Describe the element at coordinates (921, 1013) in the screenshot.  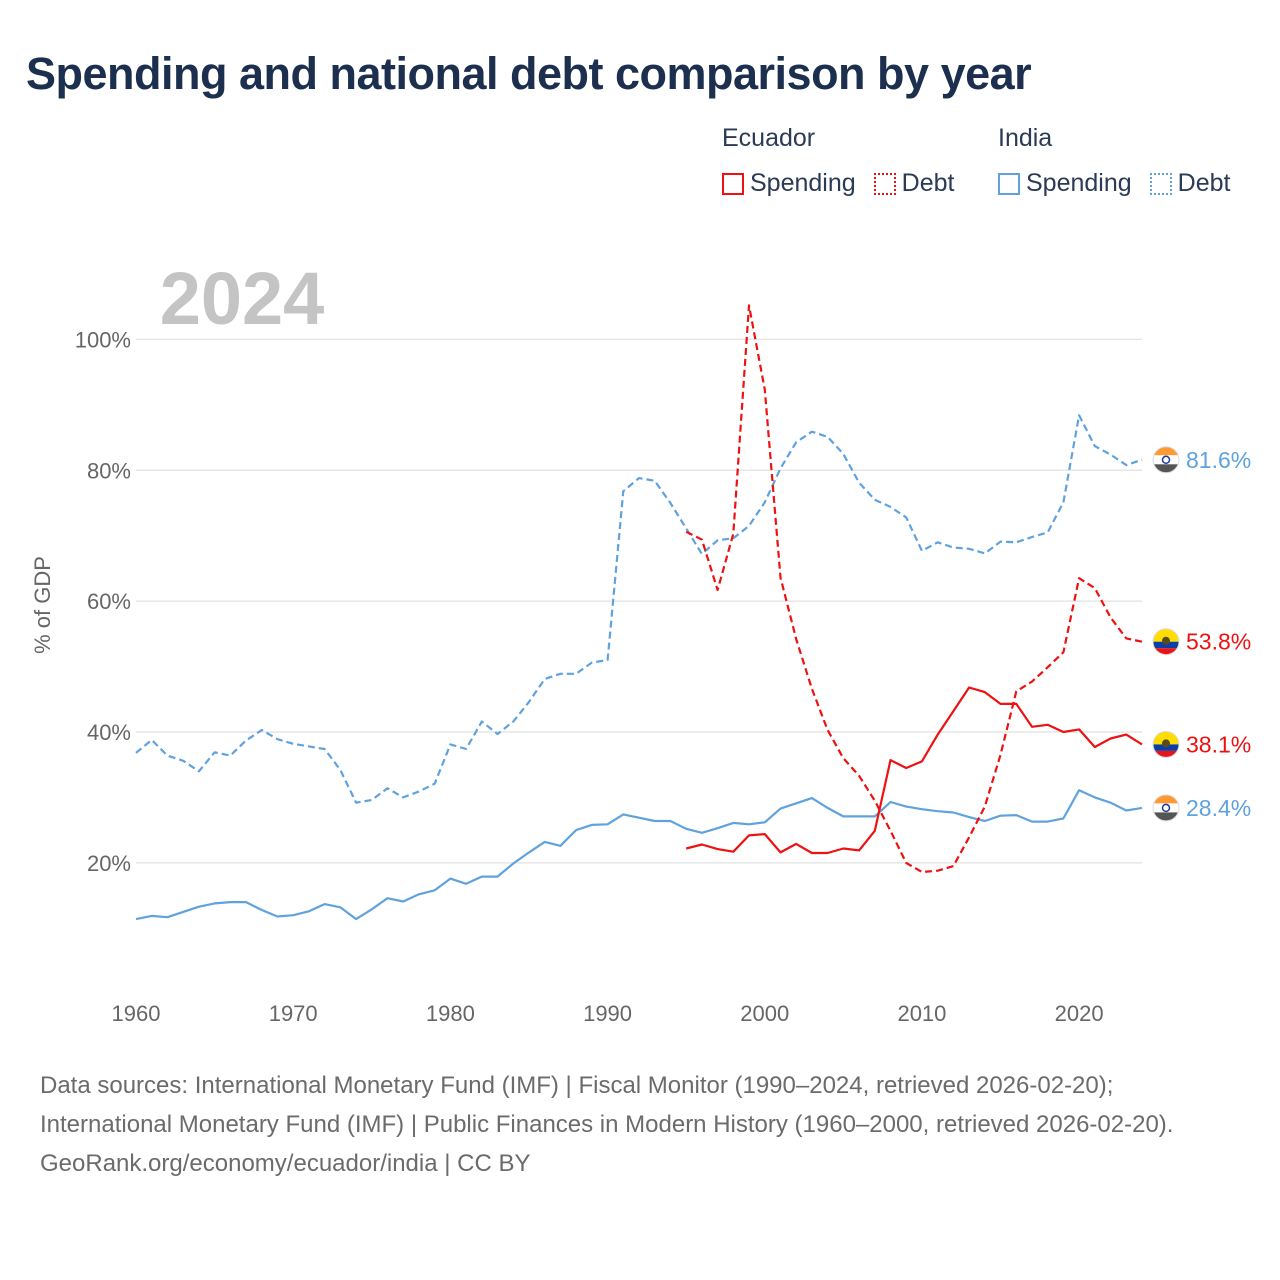
I see `x-tick-label: 2010` at that location.